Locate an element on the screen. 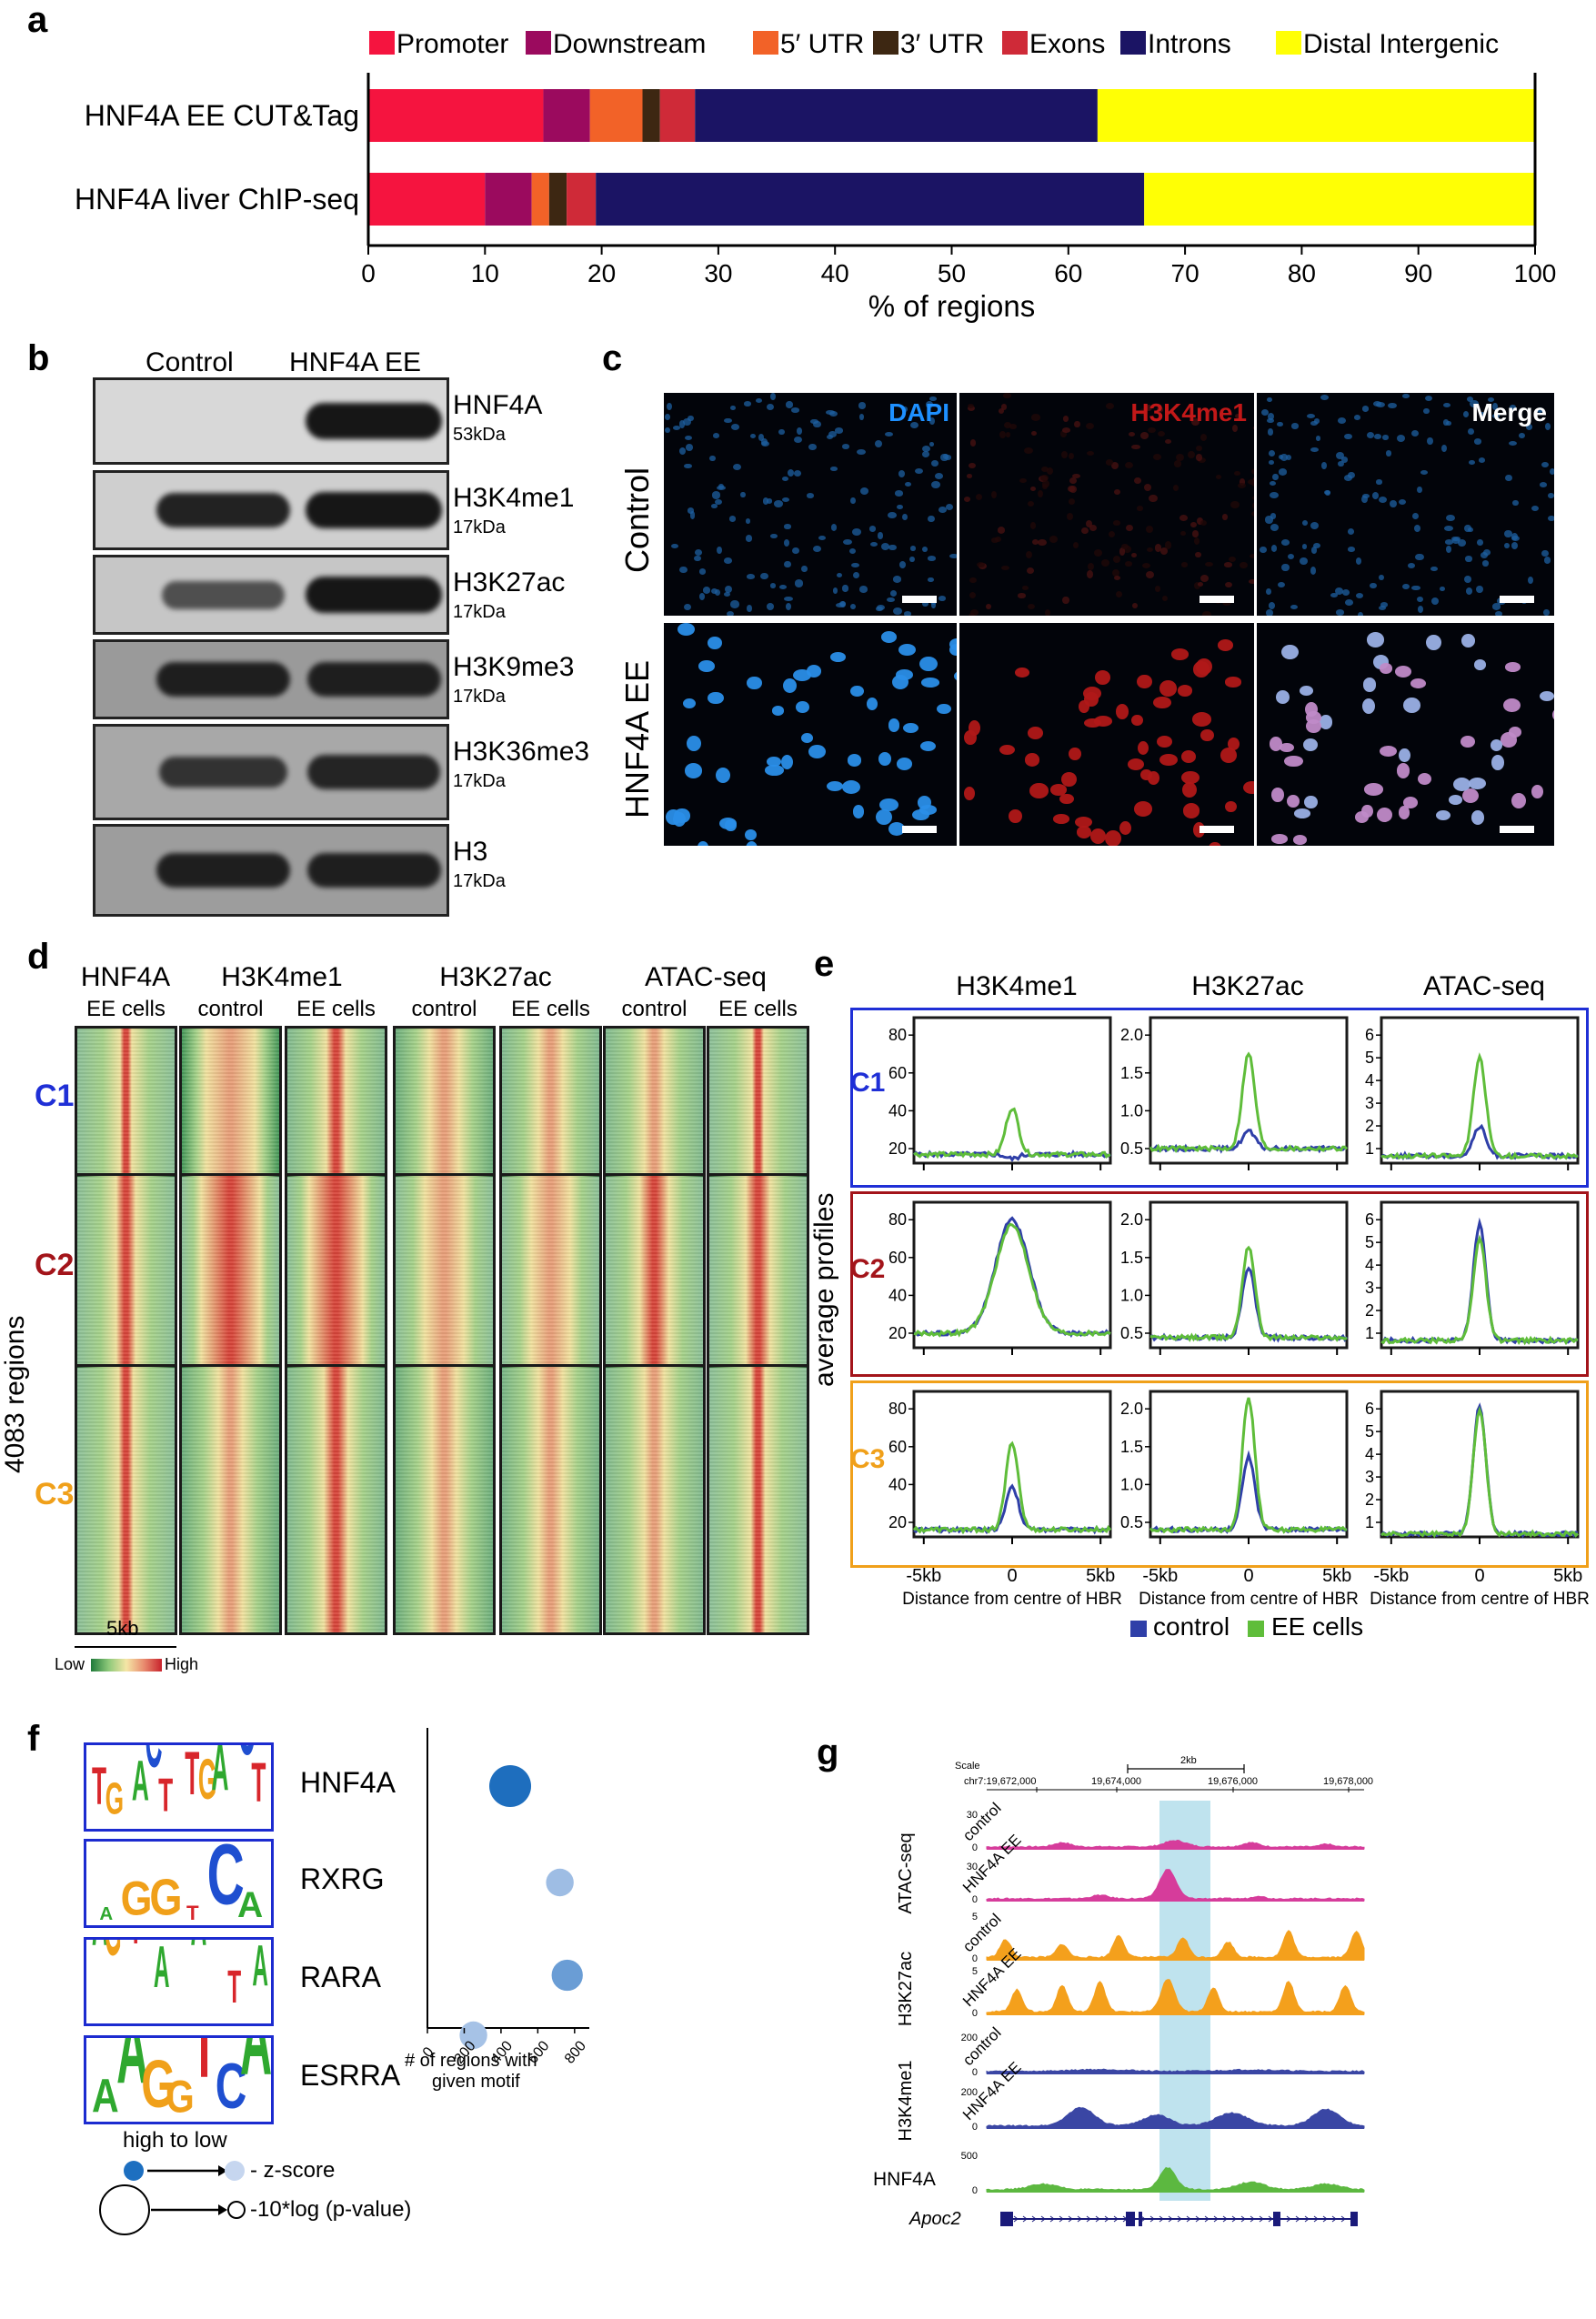 Image resolution: width=1596 pixels, height=2319 pixels. panel-b-label: b is located at coordinates (38, 358).